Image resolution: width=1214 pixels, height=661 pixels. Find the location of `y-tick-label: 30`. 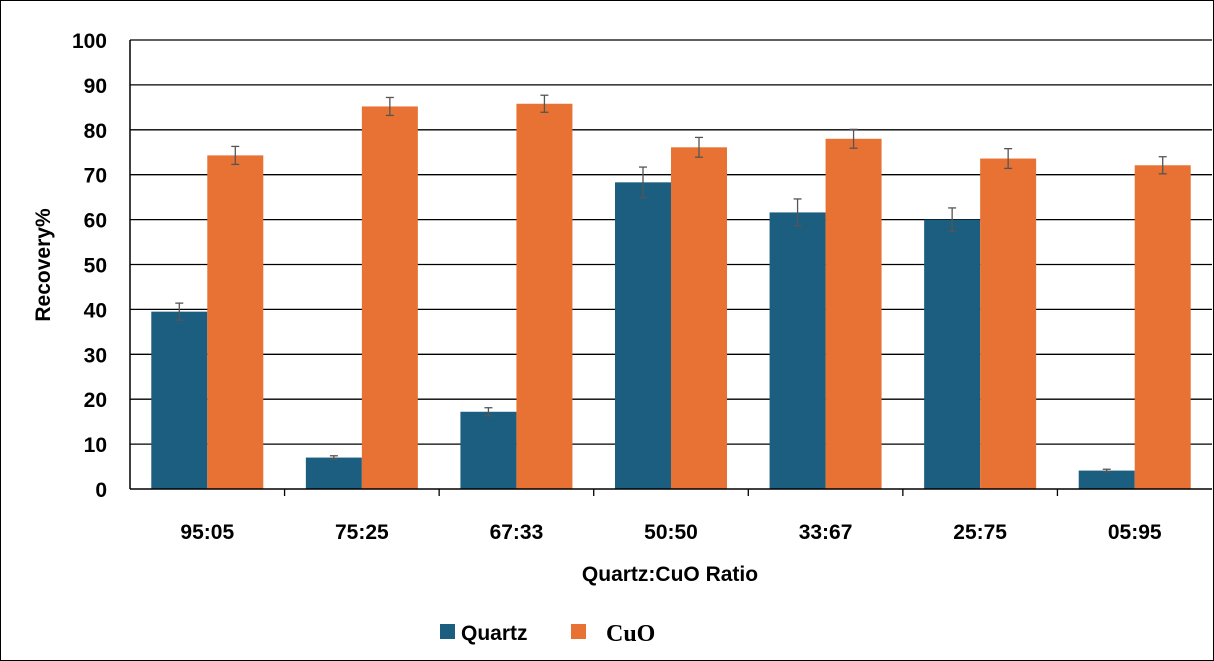

y-tick-label: 30 is located at coordinates (95, 355).